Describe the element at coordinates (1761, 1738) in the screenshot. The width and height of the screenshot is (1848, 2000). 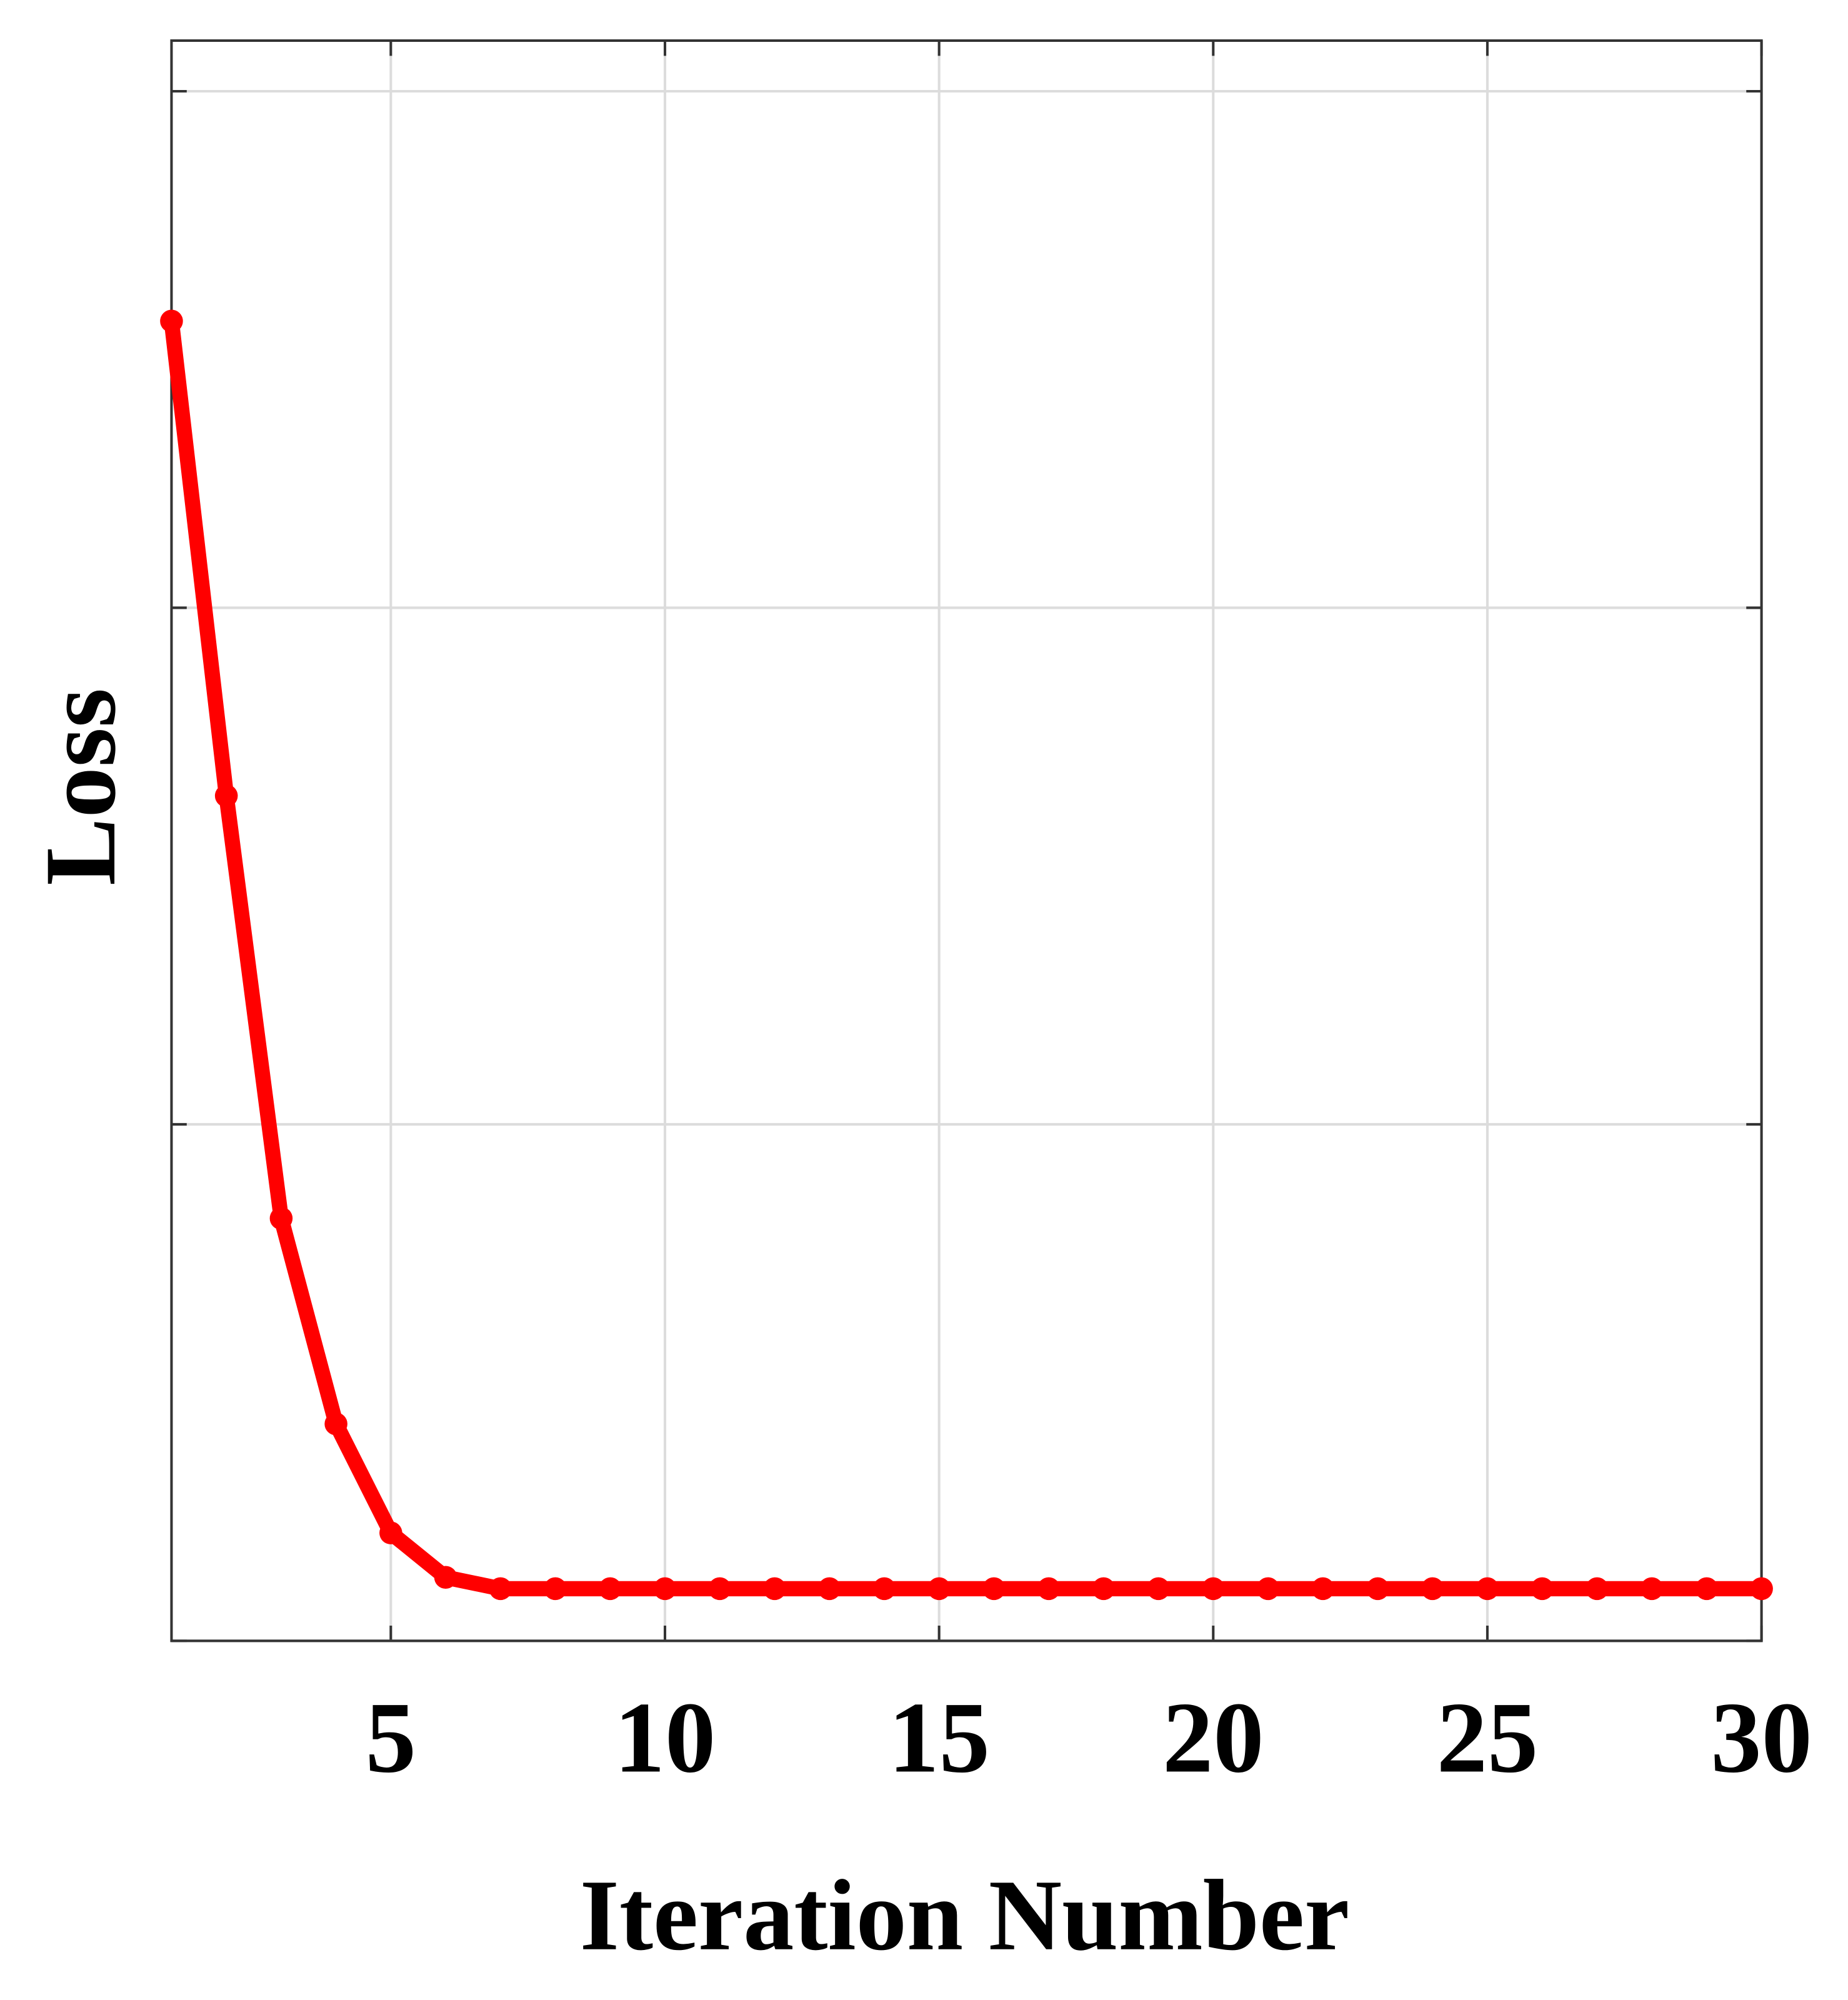
I see `x-tick-label: 30` at that location.